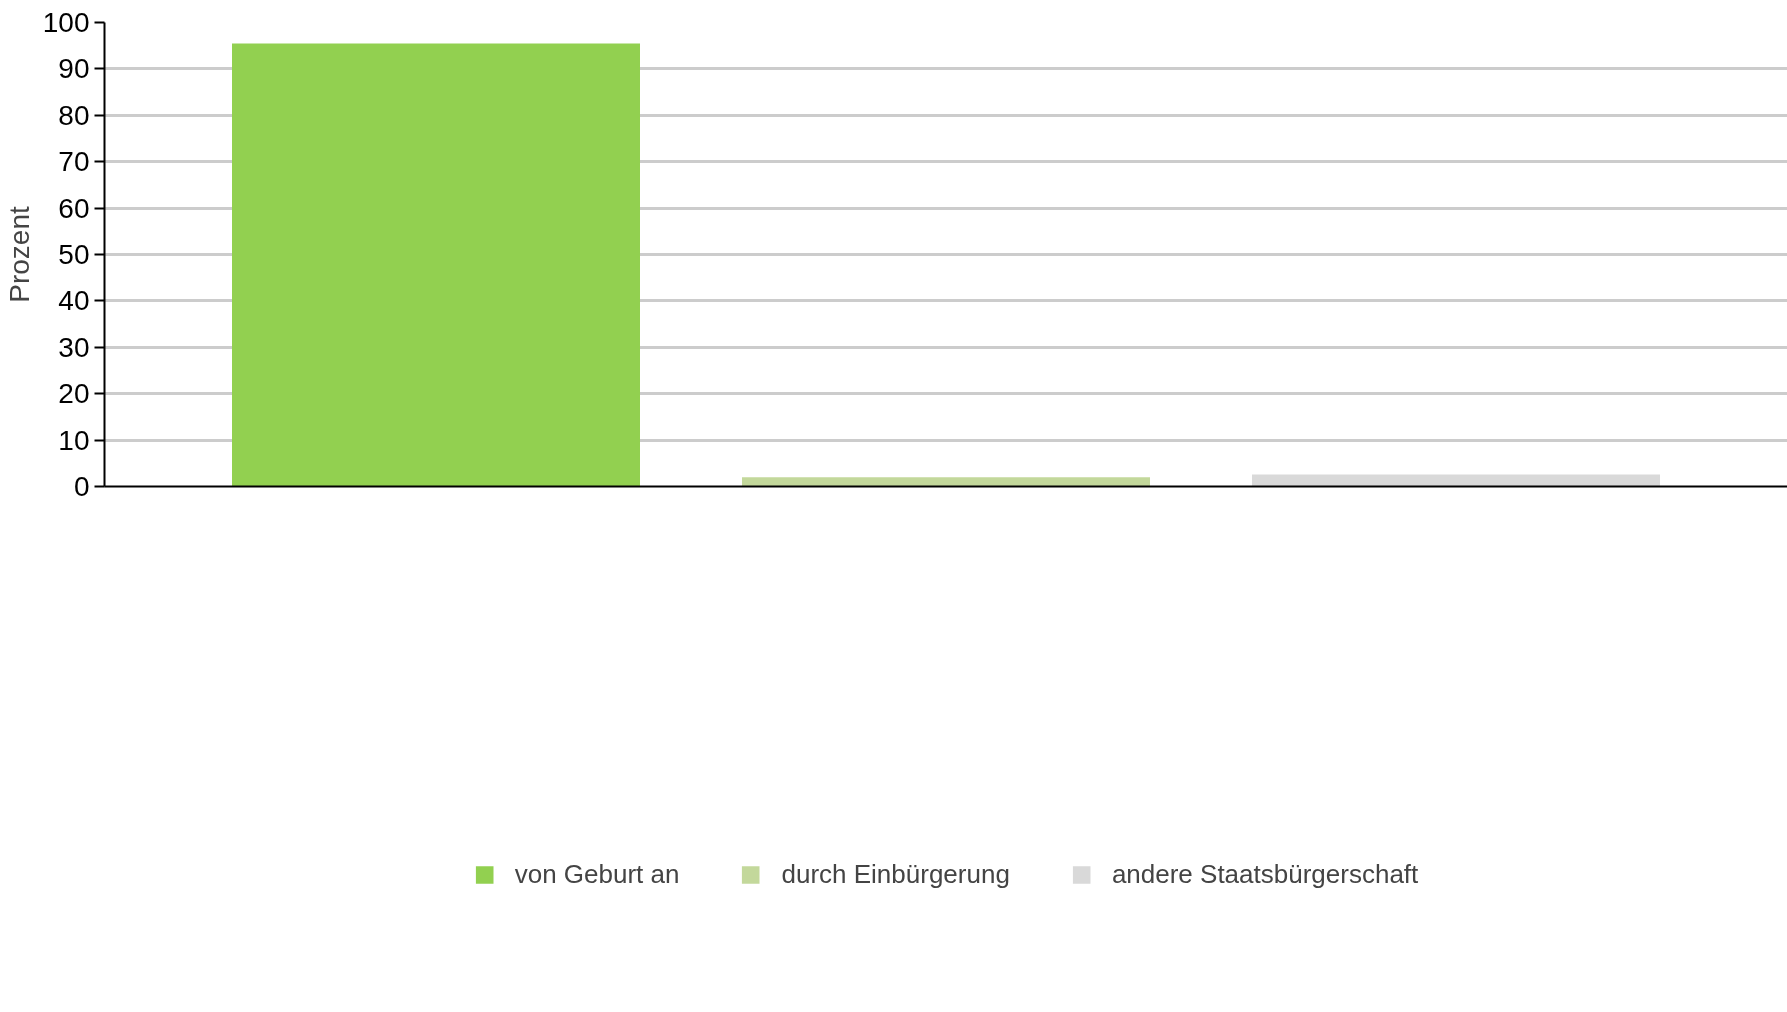 This screenshot has height=1012, width=1787. What do you see at coordinates (74, 301) in the screenshot?
I see `y-tick-label: 40` at bounding box center [74, 301].